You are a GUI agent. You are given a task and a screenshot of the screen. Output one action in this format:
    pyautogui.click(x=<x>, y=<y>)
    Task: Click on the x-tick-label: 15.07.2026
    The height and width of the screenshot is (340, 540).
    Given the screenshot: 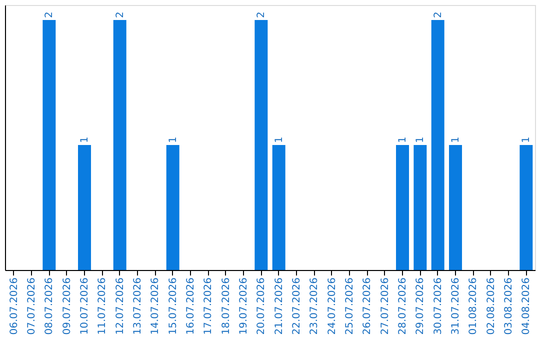 What is the action you would take?
    pyautogui.click(x=173, y=306)
    